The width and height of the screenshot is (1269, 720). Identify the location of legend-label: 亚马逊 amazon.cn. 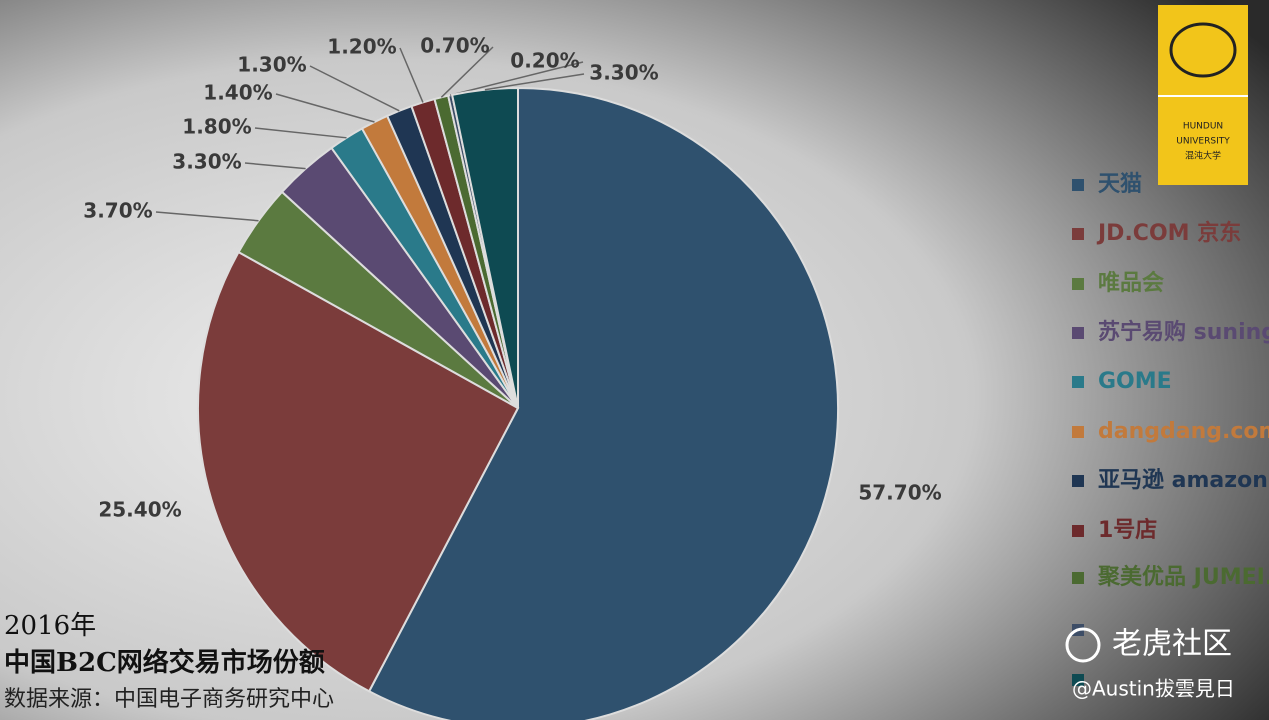
(1183, 480).